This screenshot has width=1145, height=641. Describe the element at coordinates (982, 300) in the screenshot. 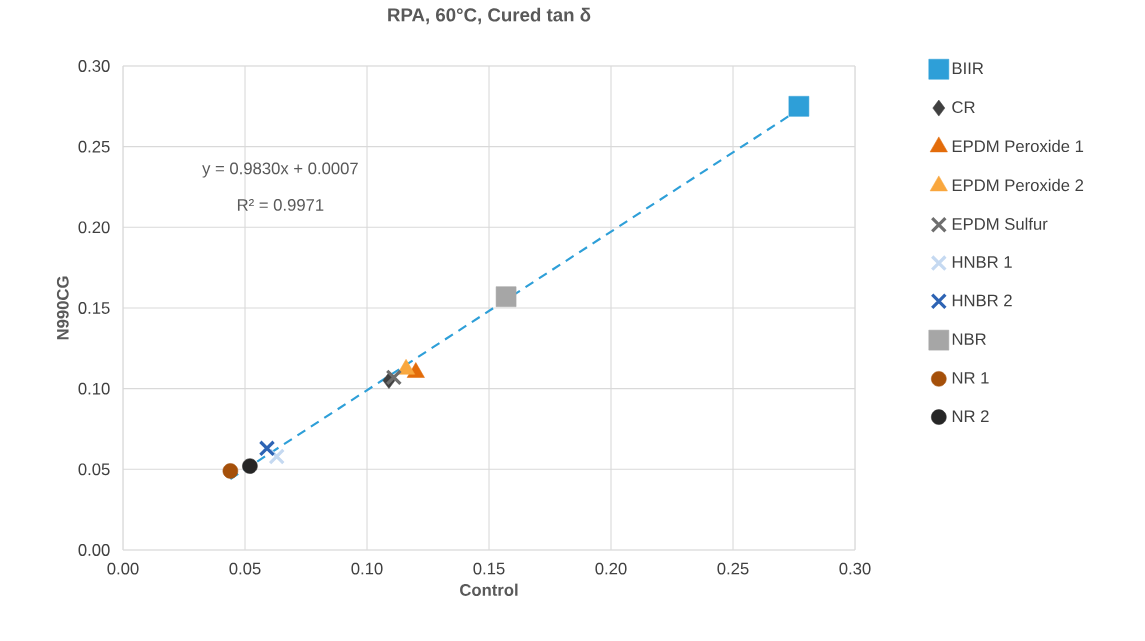

I see `legend-label: HNBR 2` at that location.